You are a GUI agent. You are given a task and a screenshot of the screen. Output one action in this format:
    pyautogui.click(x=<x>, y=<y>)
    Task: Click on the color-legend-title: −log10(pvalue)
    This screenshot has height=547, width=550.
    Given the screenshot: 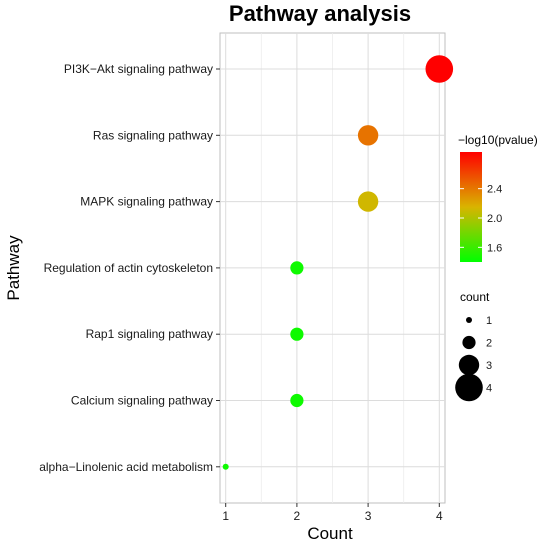 What is the action you would take?
    pyautogui.click(x=498, y=140)
    